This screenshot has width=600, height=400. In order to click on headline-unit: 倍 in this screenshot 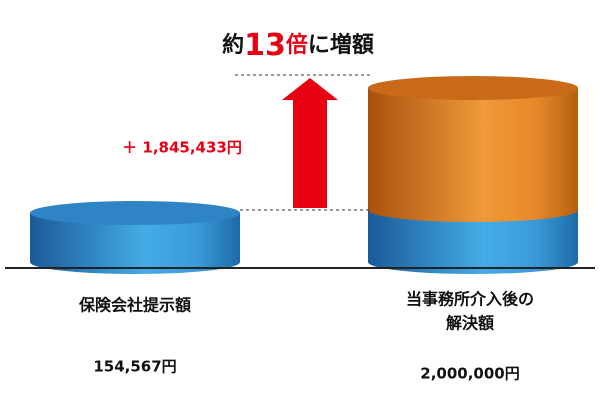, I will do `click(297, 45)`.